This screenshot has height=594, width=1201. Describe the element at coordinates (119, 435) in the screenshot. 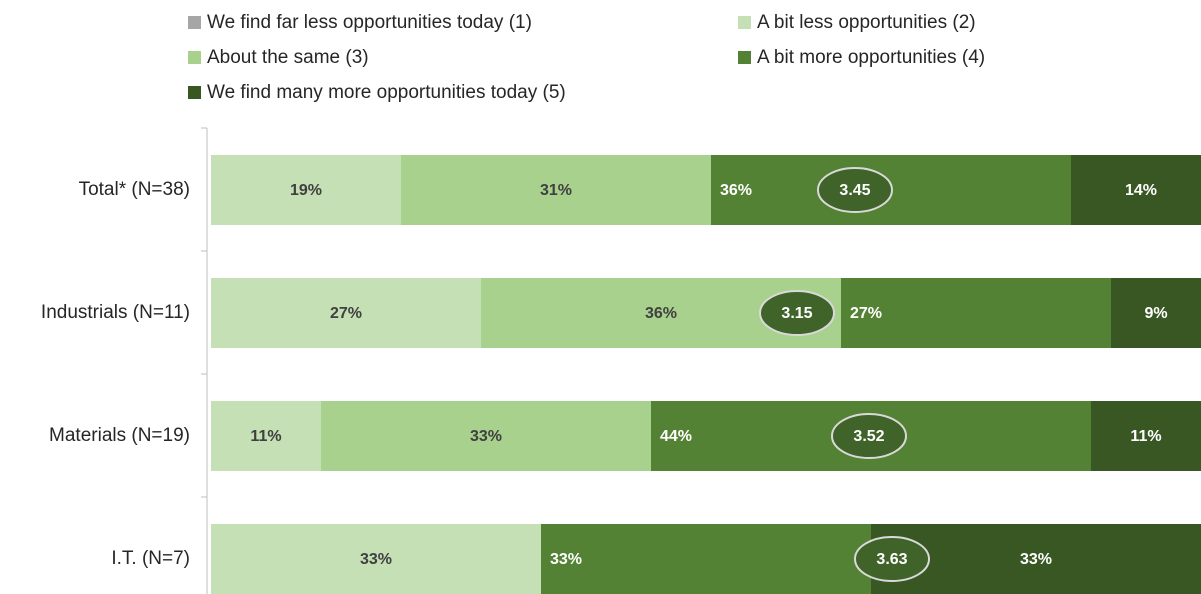

I see `category-label: Materials (N=19)` at that location.